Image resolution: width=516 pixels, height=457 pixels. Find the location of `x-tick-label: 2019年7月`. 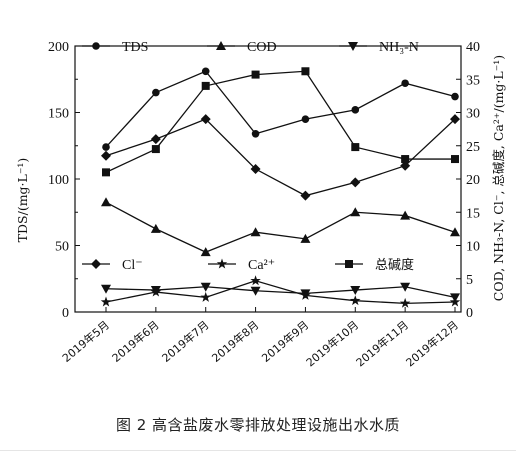

x-tick-label: 2019年7月 is located at coordinates (185, 341).